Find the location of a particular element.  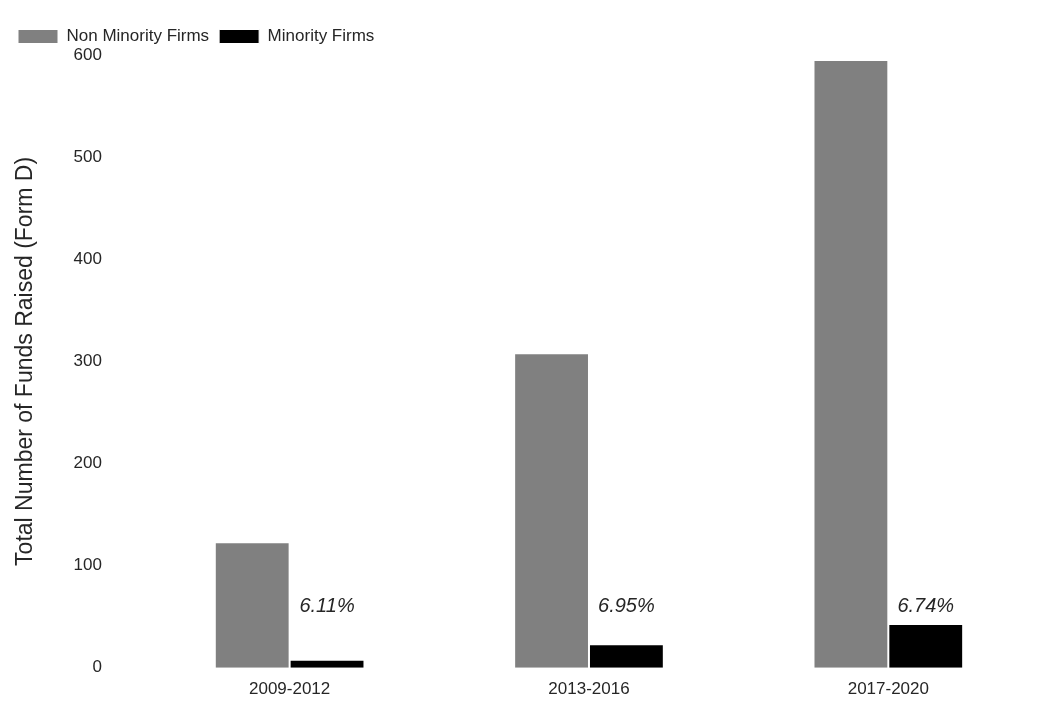

x-tick-label: 2013-2016 is located at coordinates (589, 688).